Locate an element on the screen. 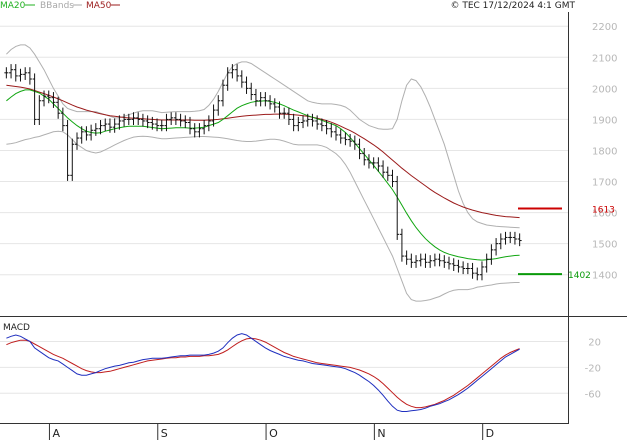 The width and height of the screenshot is (627, 440). macd-y-axis: 20 -20 -60 is located at coordinates (593, 368).